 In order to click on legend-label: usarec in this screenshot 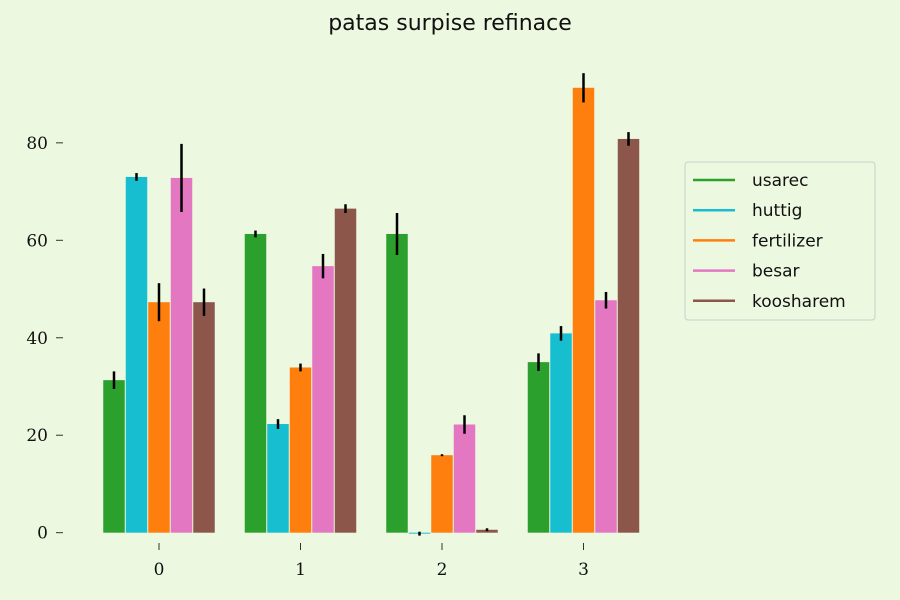, I will do `click(780, 181)`.